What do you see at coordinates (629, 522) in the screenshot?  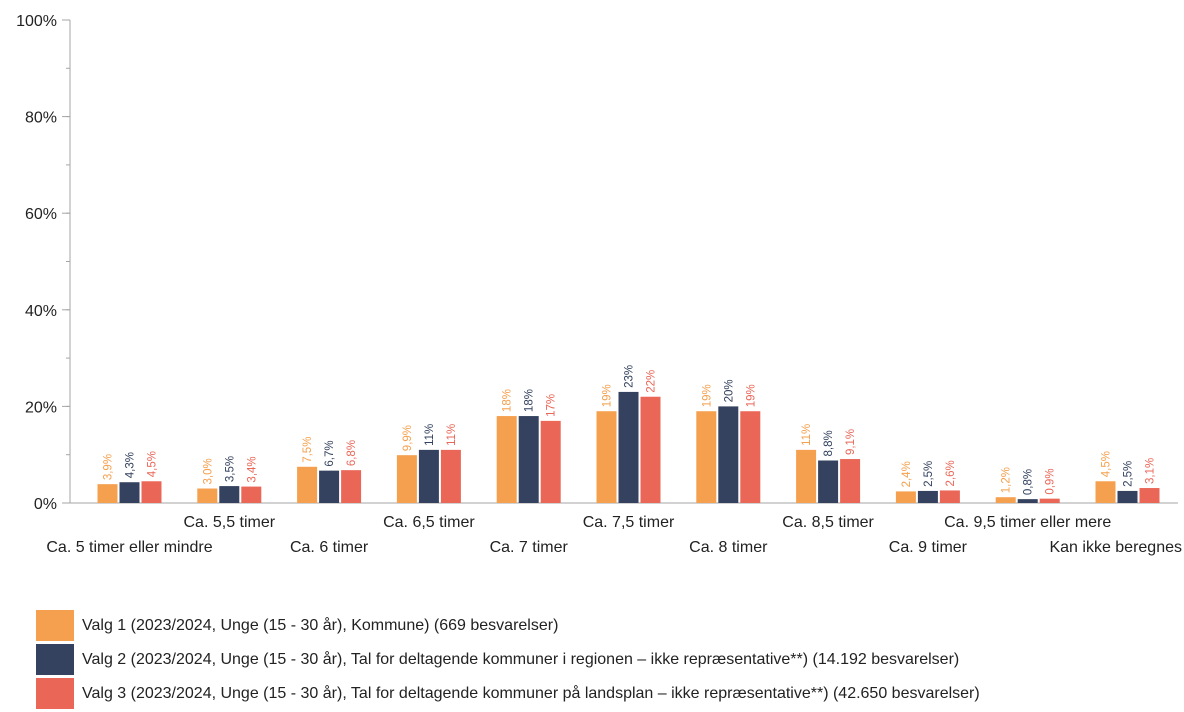 I see `x-category-label: Ca. 7,5 timer` at bounding box center [629, 522].